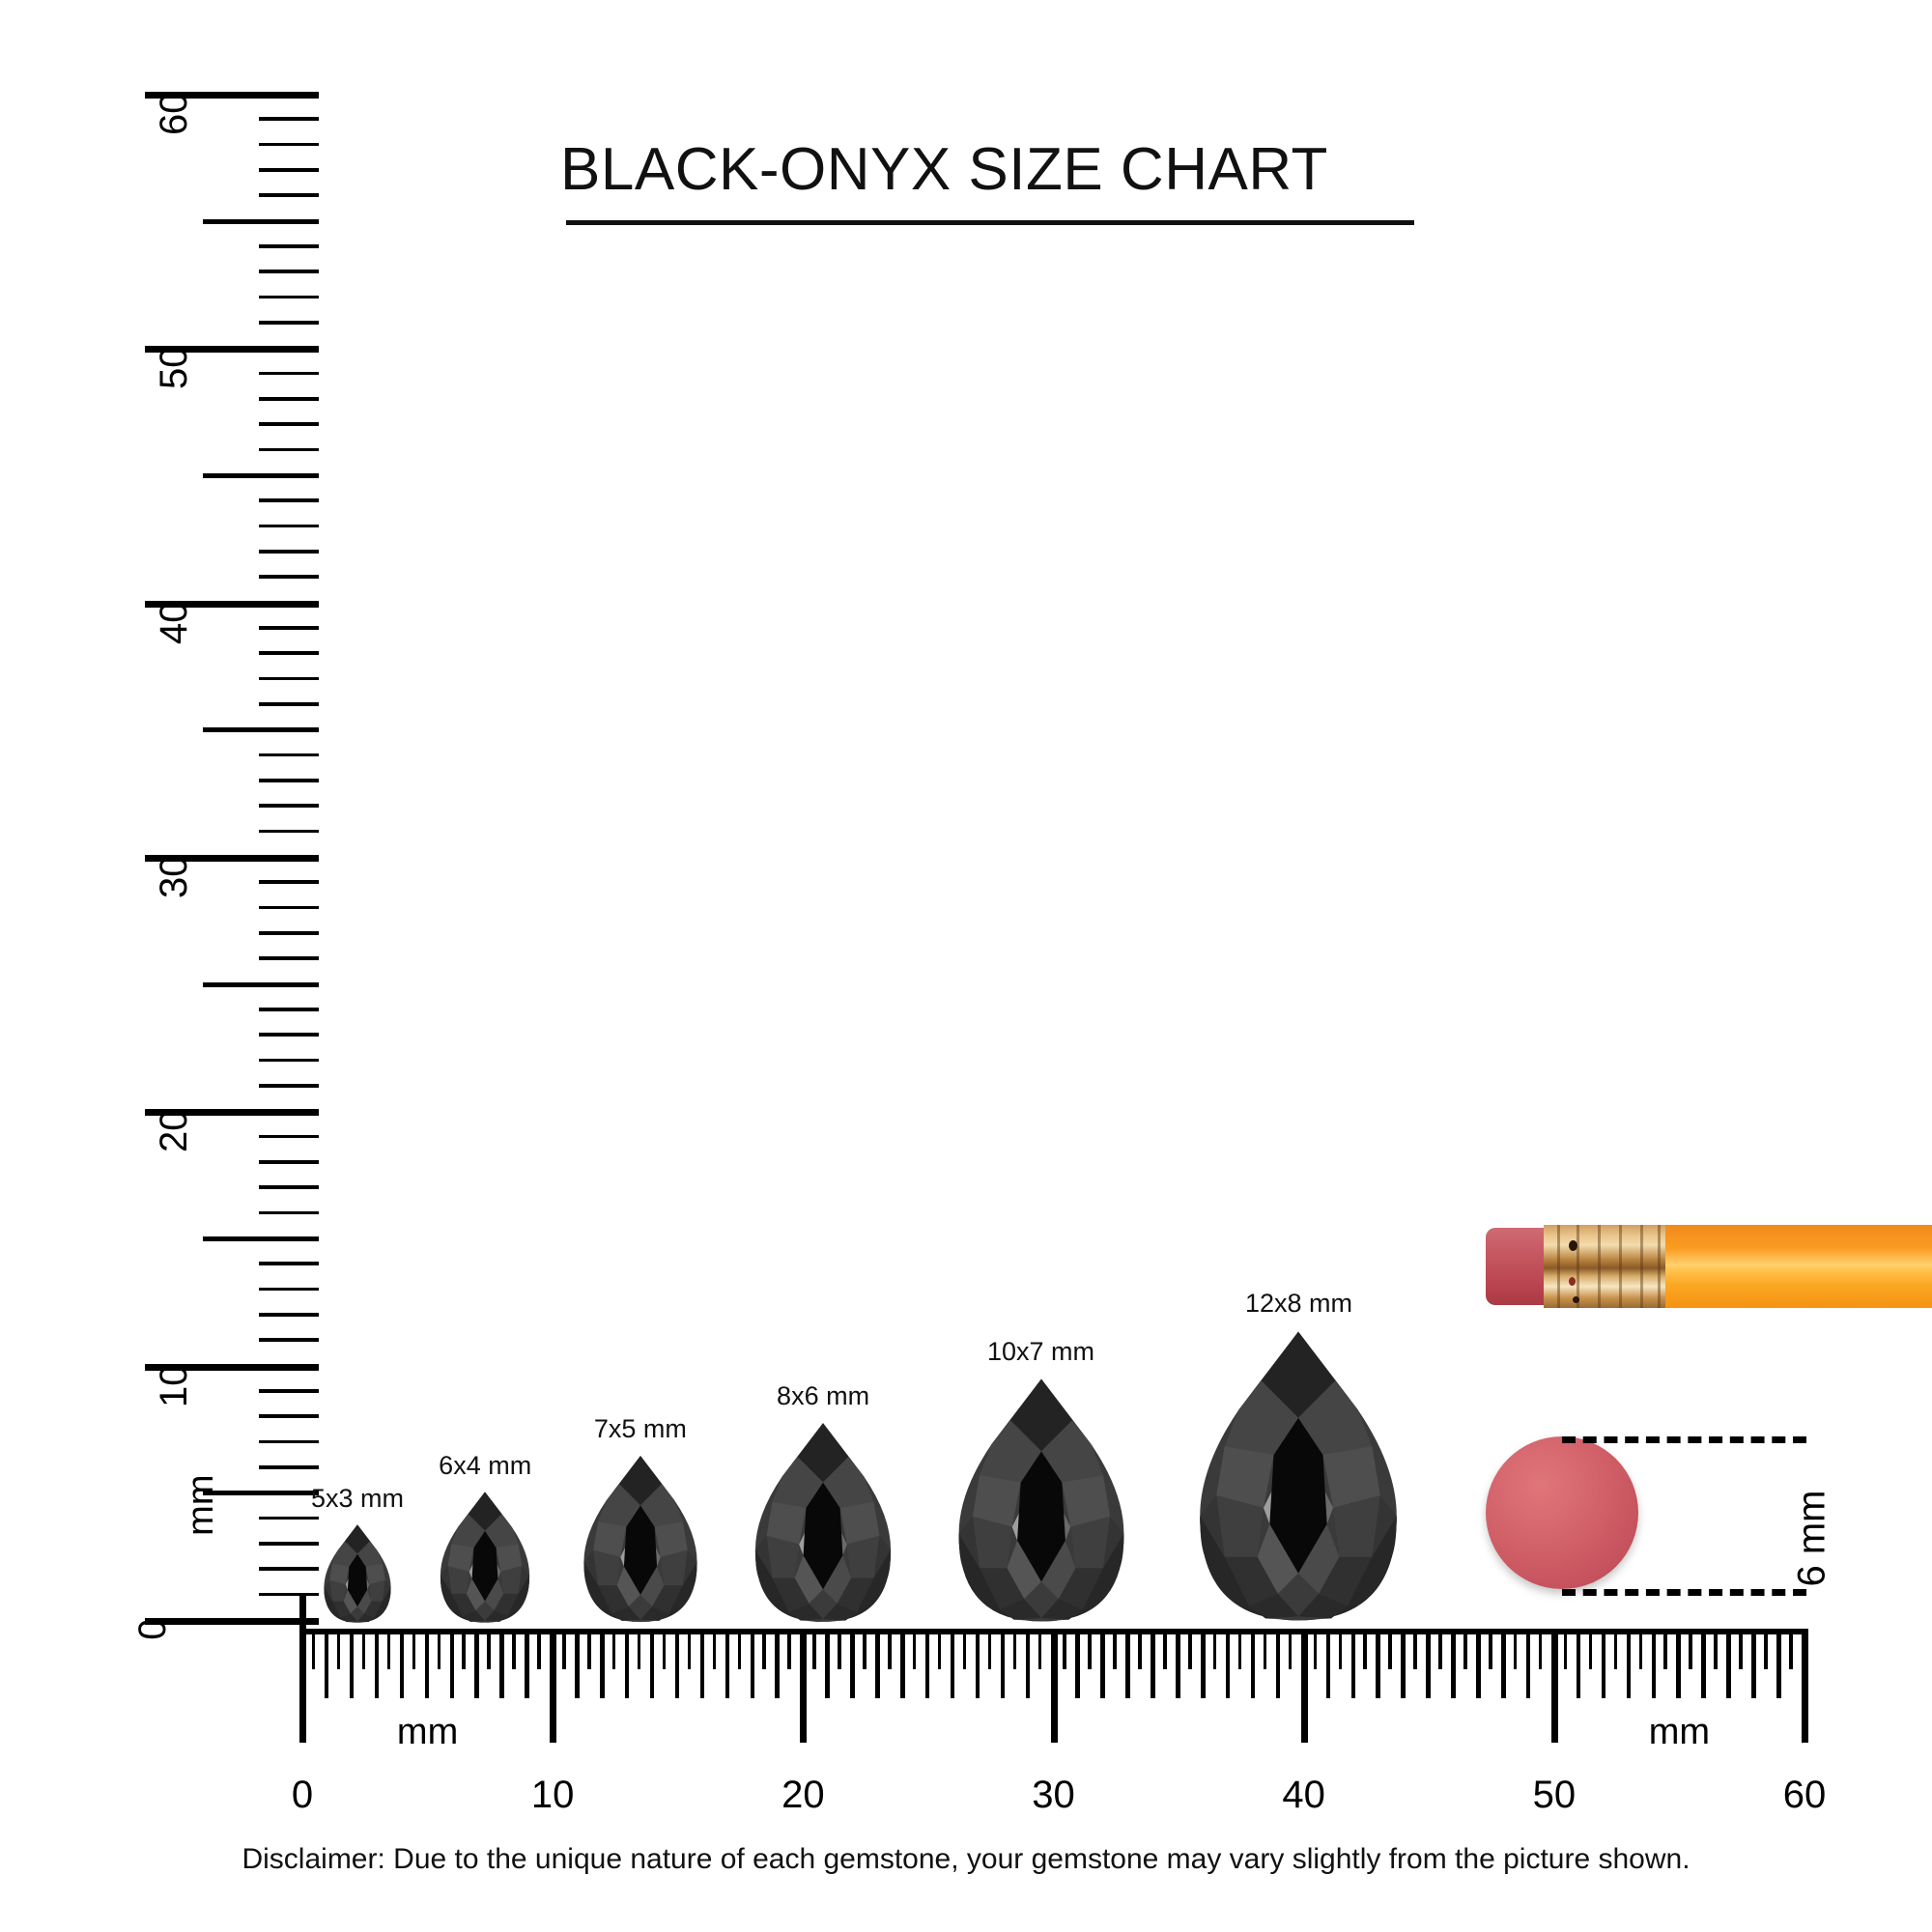  I want to click on vertical-ruler-label: 0, so click(152, 1629).